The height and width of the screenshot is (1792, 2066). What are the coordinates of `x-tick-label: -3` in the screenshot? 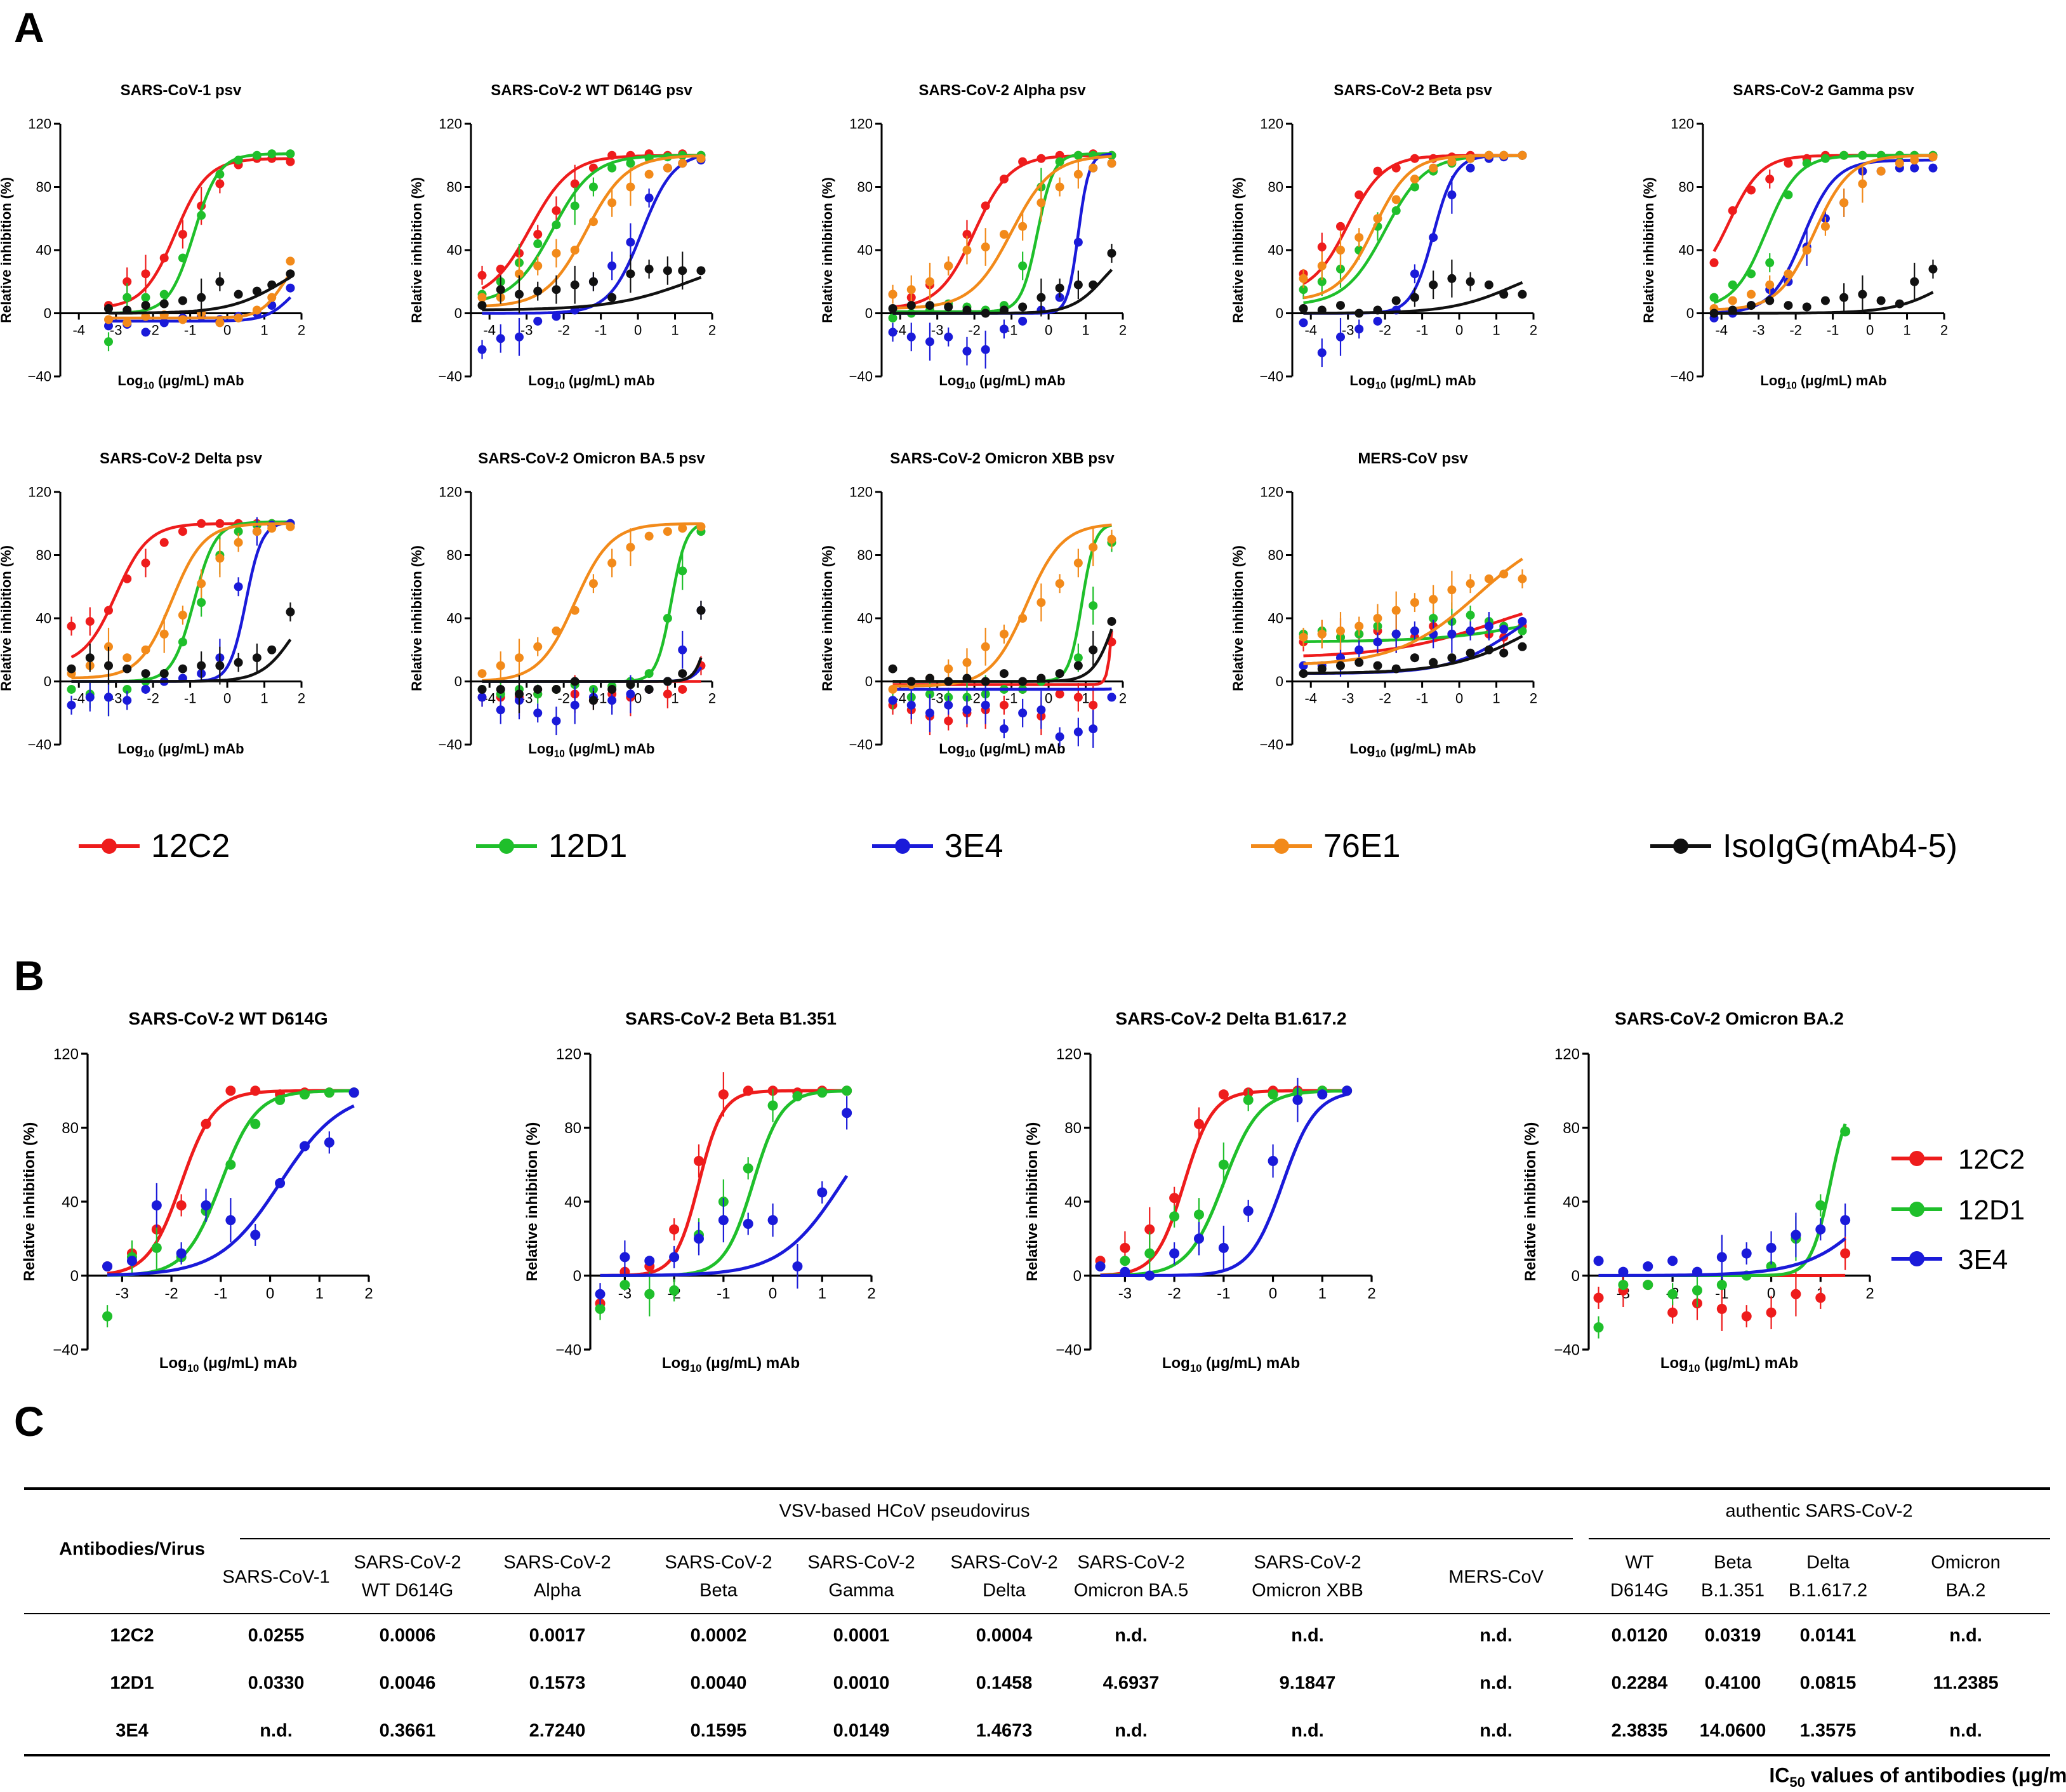 It's located at (1125, 1294).